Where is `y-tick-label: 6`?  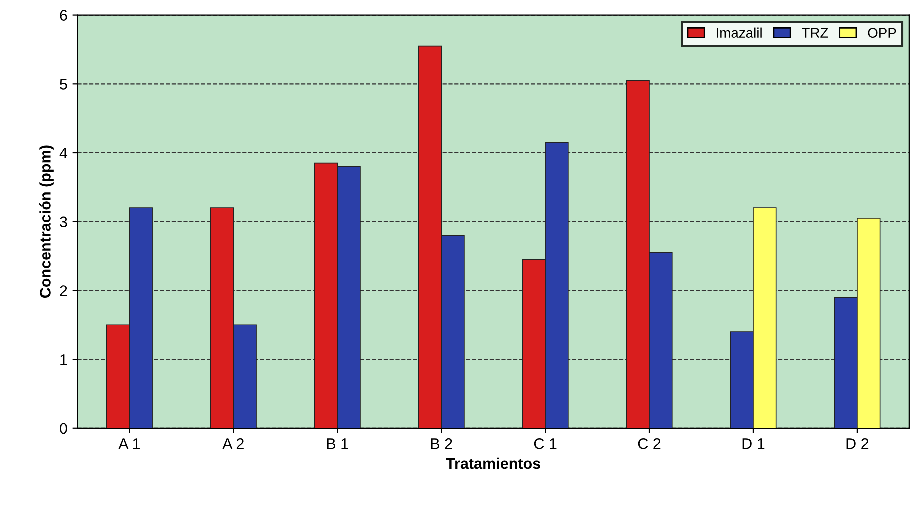
y-tick-label: 6 is located at coordinates (64, 15).